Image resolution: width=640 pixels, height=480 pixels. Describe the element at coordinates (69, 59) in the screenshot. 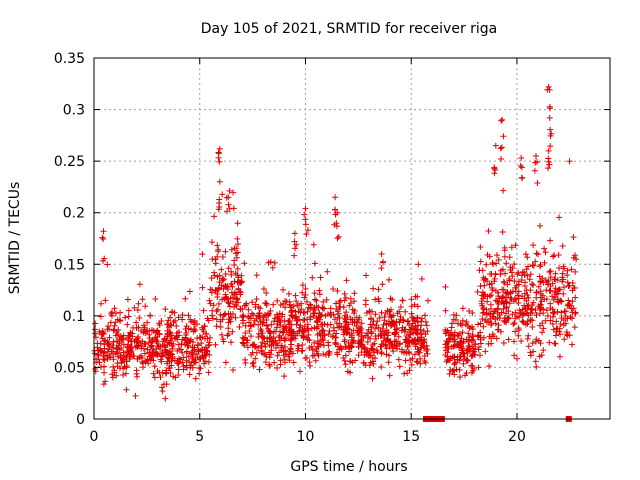

I see `y-tick-label: 0.35` at that location.